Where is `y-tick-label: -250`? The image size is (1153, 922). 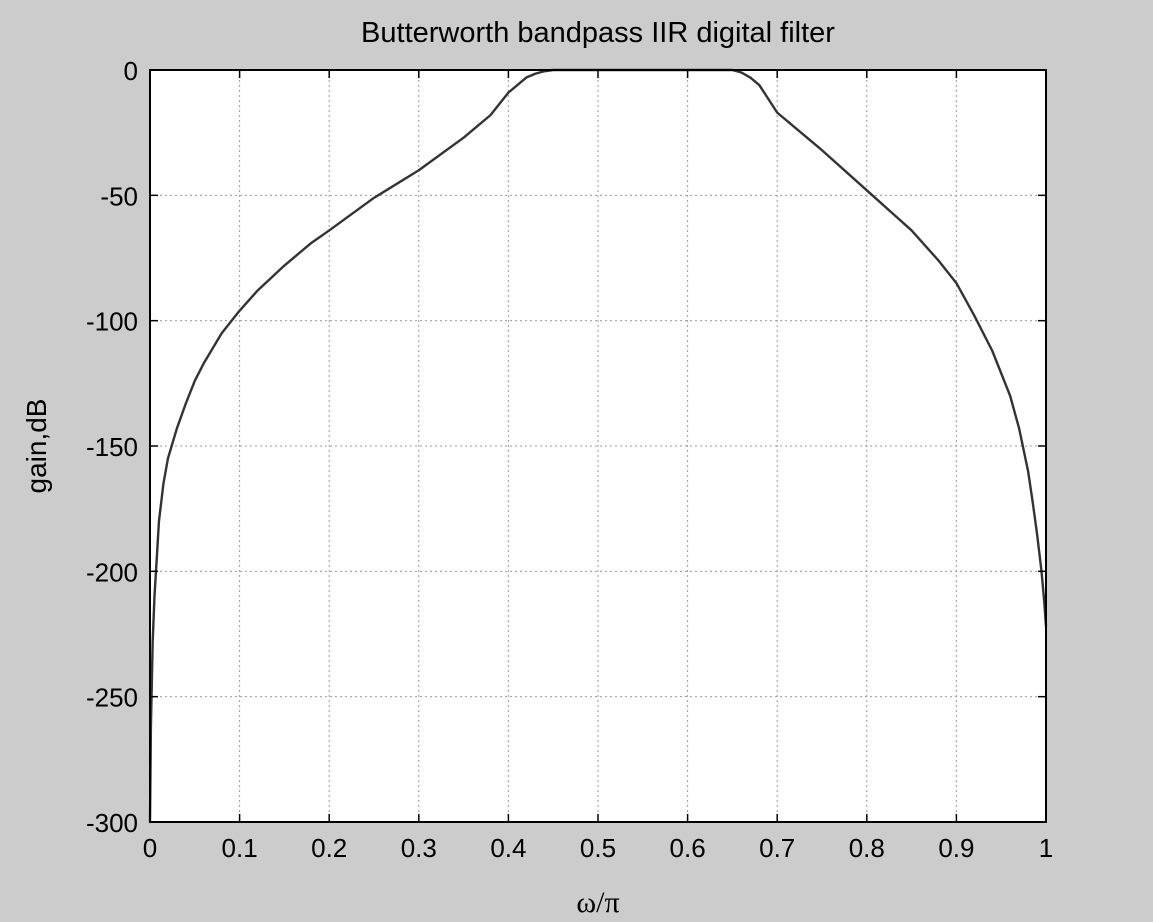
y-tick-label: -250 is located at coordinates (112, 698).